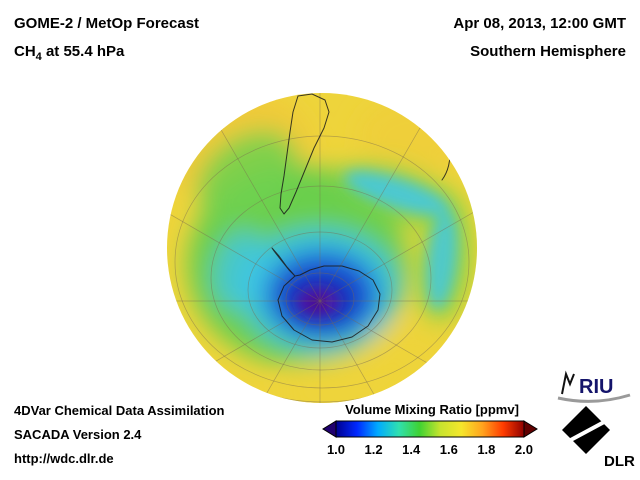 The height and width of the screenshot is (480, 640). What do you see at coordinates (119, 410) in the screenshot?
I see `assimilation-label: 4DVar Chemical Data Assimilation` at bounding box center [119, 410].